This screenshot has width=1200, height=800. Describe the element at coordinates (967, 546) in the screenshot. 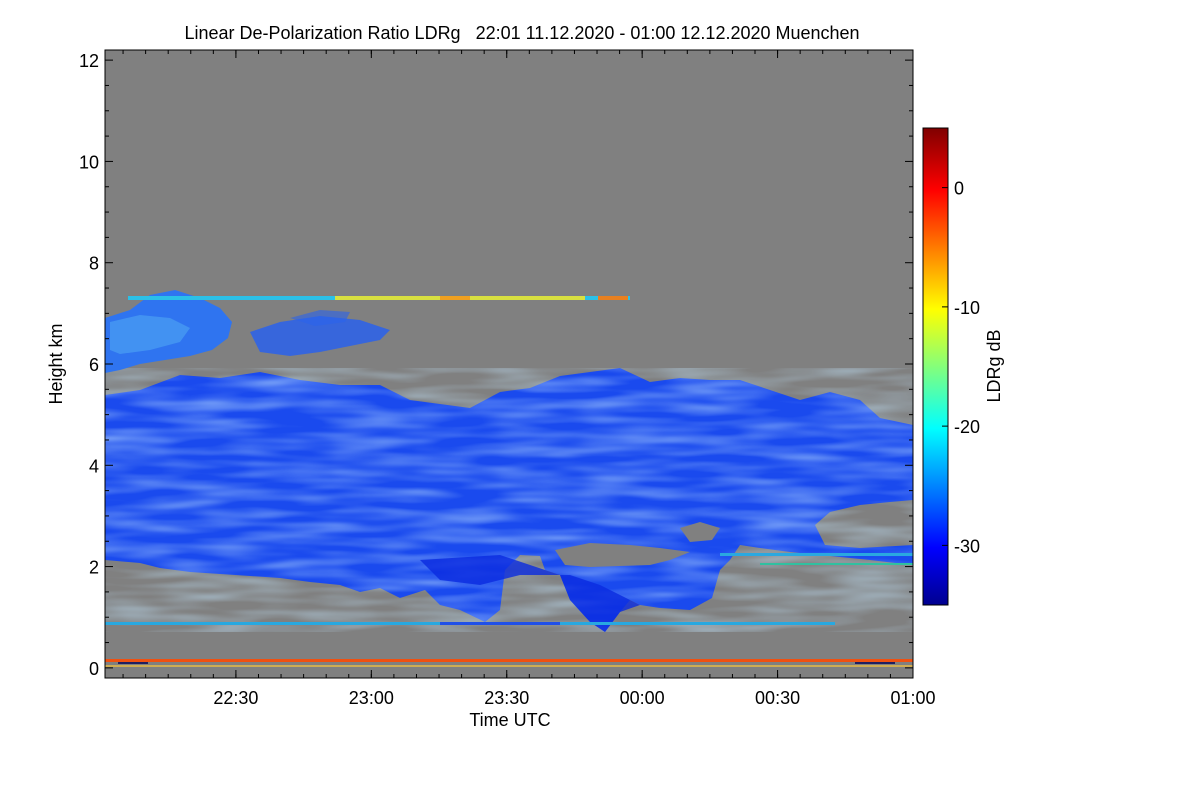

I see `colorbar-tick-label: -30` at that location.